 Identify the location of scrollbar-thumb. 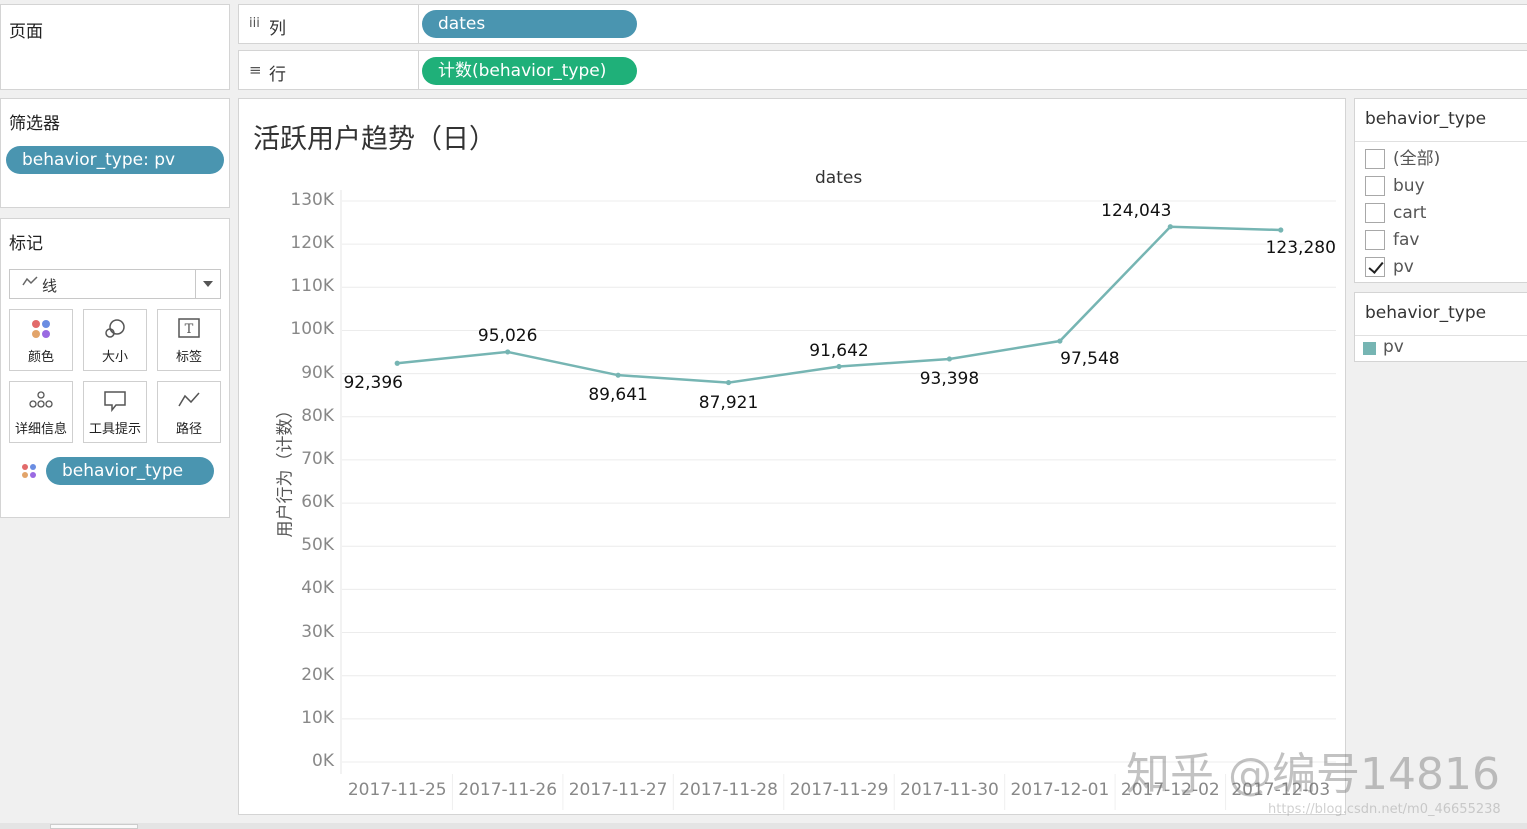
(94, 826).